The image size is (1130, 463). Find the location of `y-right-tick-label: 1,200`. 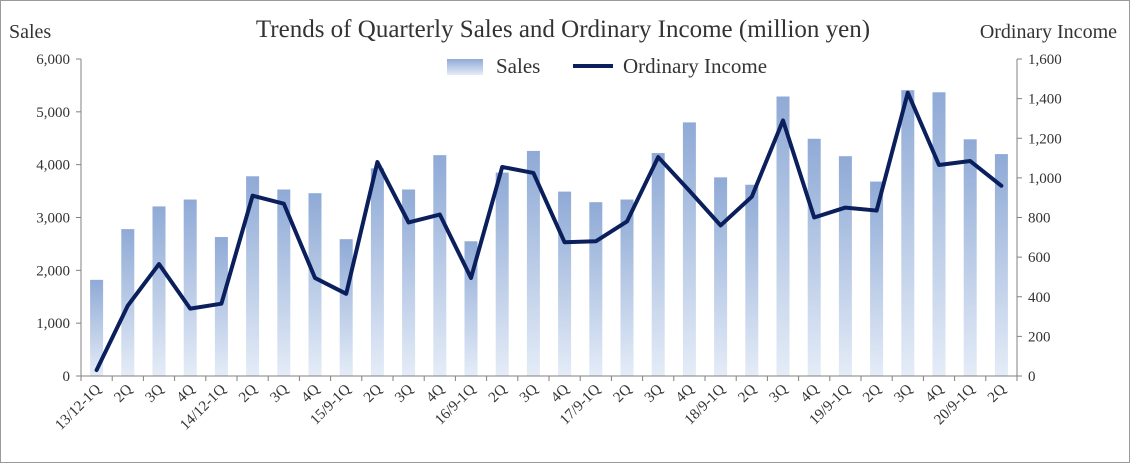

y-right-tick-label: 1,200 is located at coordinates (1045, 139).